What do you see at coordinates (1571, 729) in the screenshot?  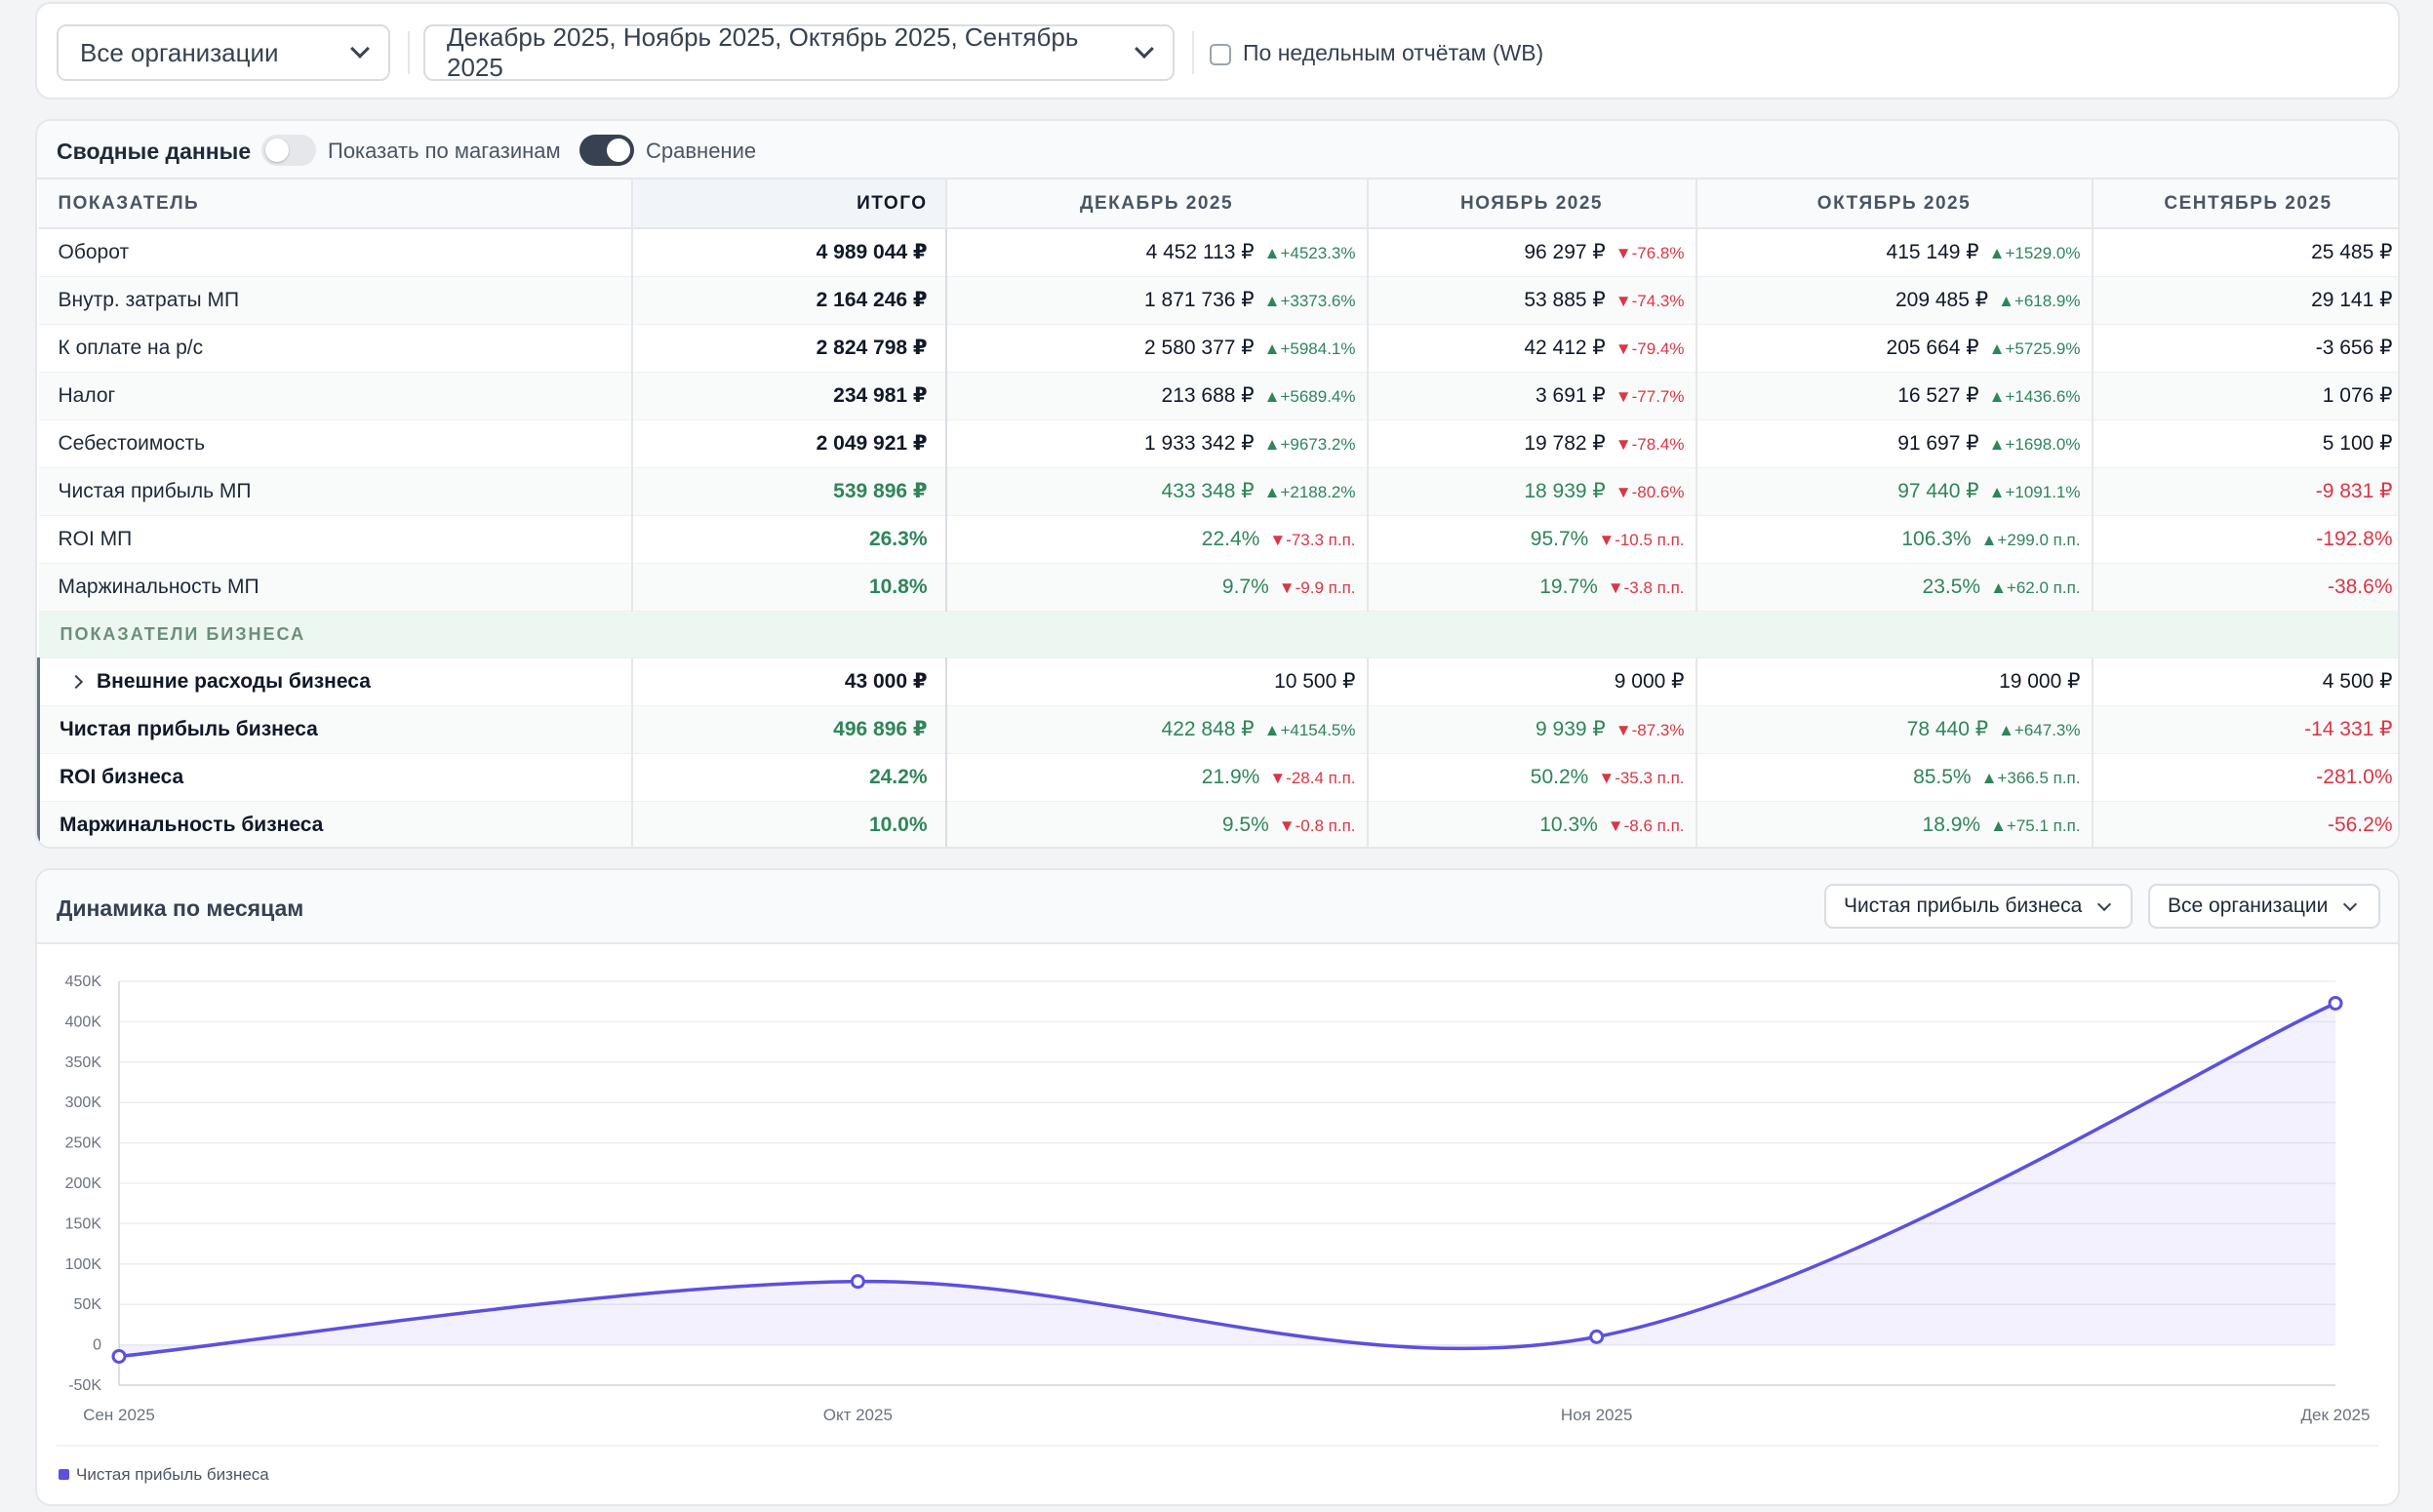 I see `cell-value: 9 939 ₽` at bounding box center [1571, 729].